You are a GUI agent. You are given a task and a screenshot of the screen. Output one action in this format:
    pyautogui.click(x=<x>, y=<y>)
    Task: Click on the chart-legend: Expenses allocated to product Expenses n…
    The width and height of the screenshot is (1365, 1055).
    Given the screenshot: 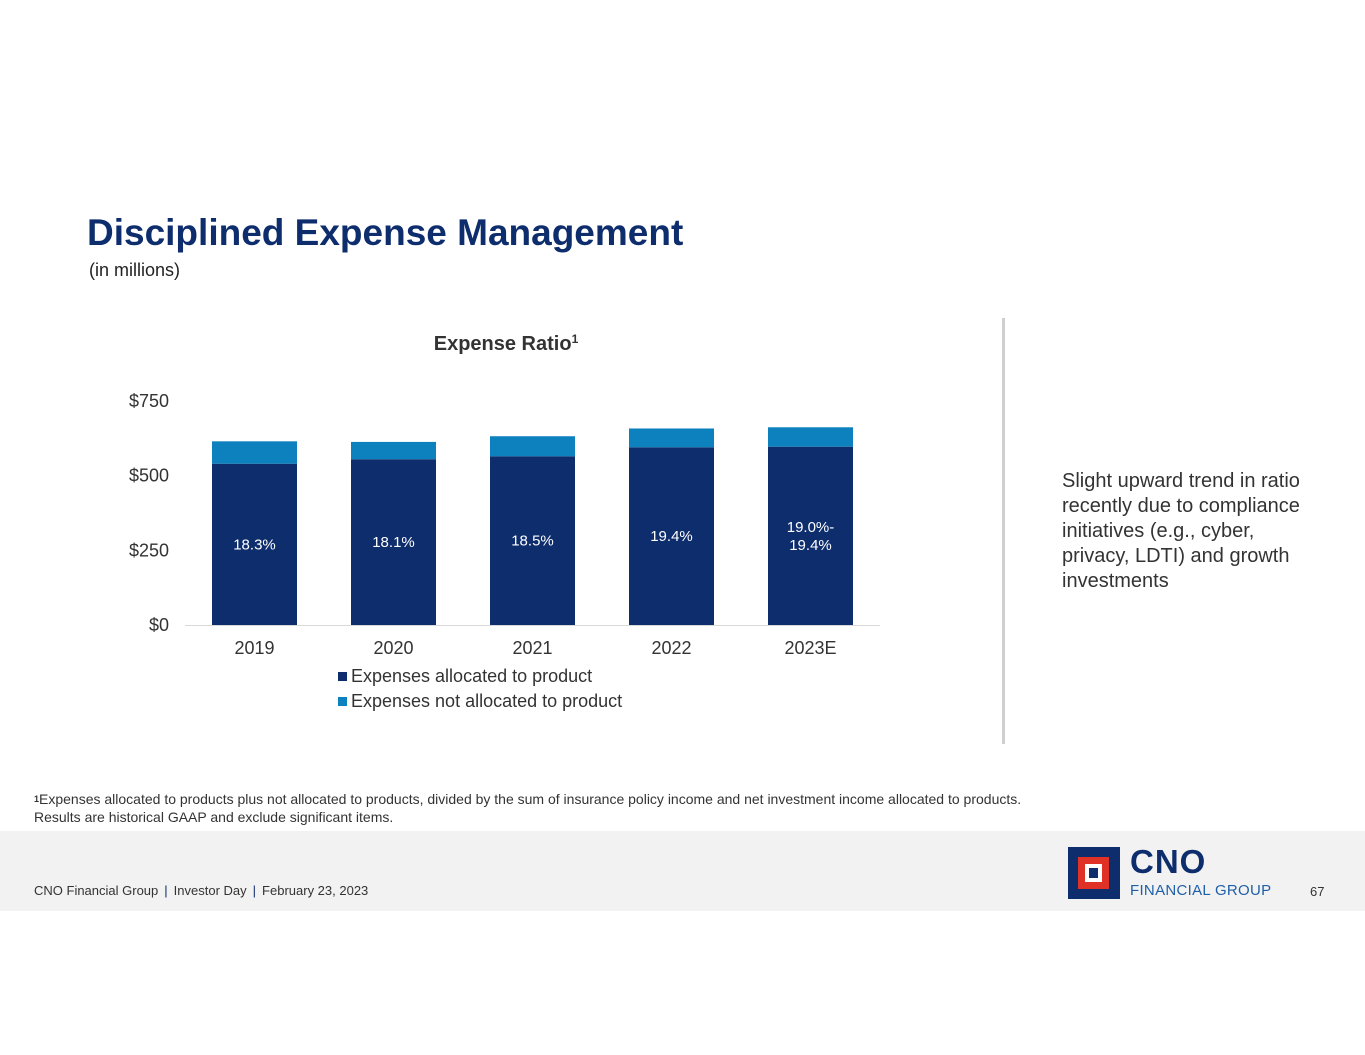 What is the action you would take?
    pyautogui.click(x=480, y=689)
    